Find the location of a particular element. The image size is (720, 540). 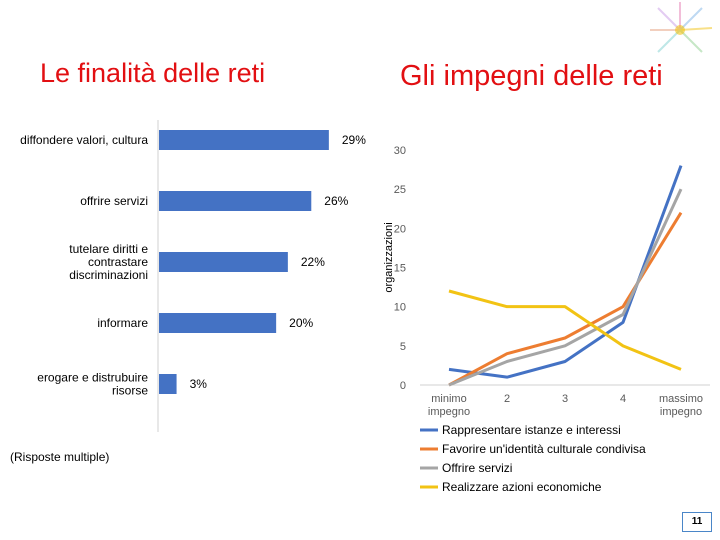

x-tick-label: massimo impegno is located at coordinates (681, 405).